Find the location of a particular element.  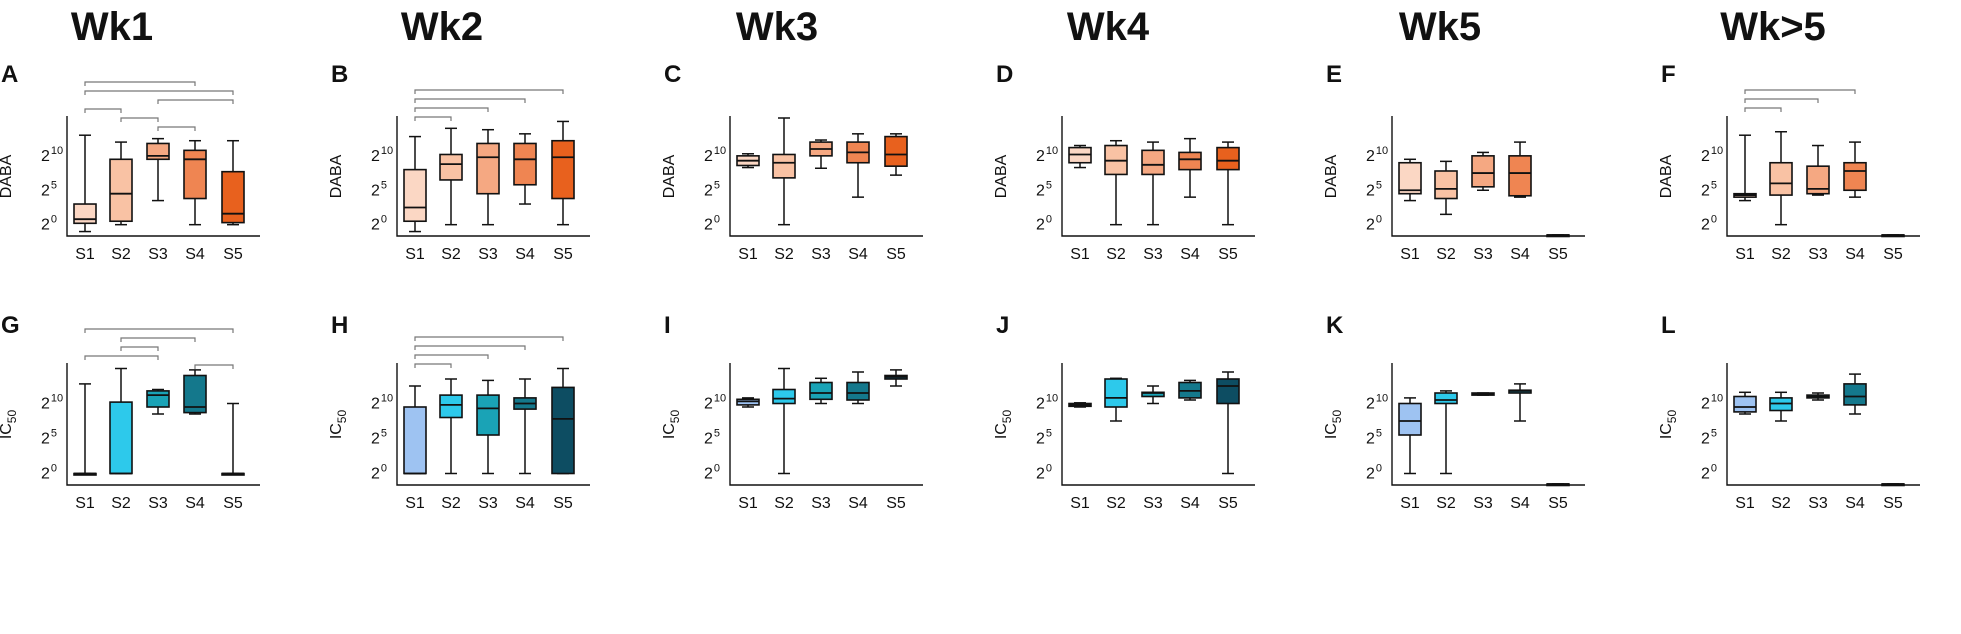

column-title-wkgt5: Wk>5 is located at coordinates (1773, 27).